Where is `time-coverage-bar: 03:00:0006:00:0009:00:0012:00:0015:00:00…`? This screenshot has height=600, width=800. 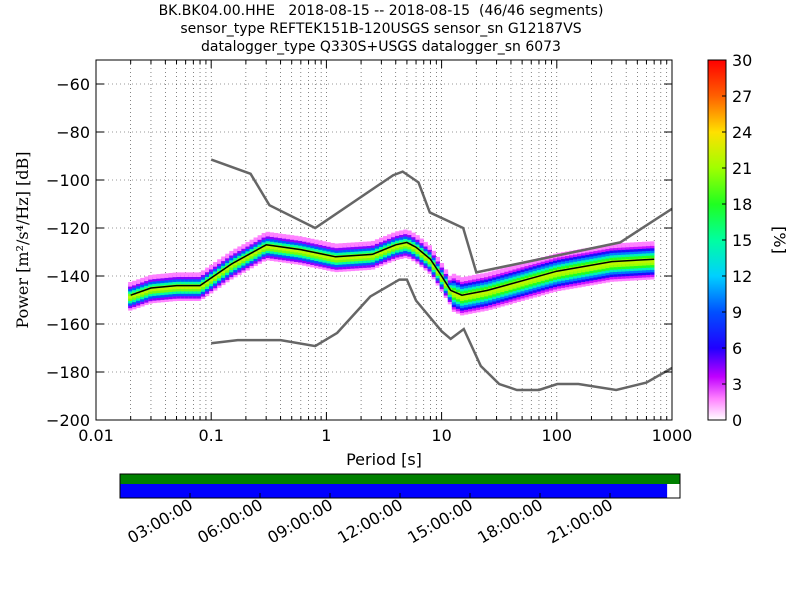 time-coverage-bar: 03:00:0006:00:0009:00:0012:00:0015:00:00… is located at coordinates (400, 510).